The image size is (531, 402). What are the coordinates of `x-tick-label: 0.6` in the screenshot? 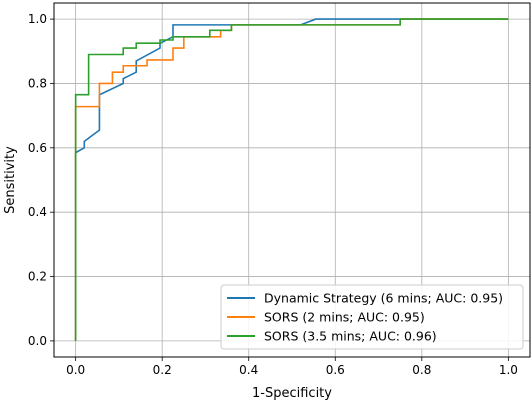 It's located at (335, 370).